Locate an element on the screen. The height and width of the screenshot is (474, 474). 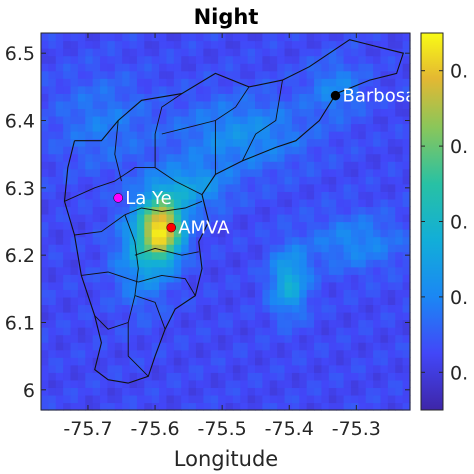
site-label: AMVA is located at coordinates (204, 228).